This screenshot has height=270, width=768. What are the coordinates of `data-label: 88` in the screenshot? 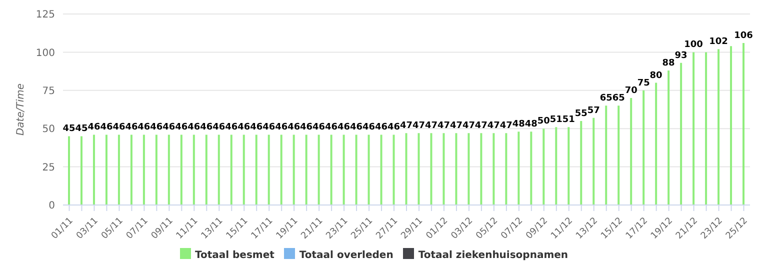 It's located at (668, 63).